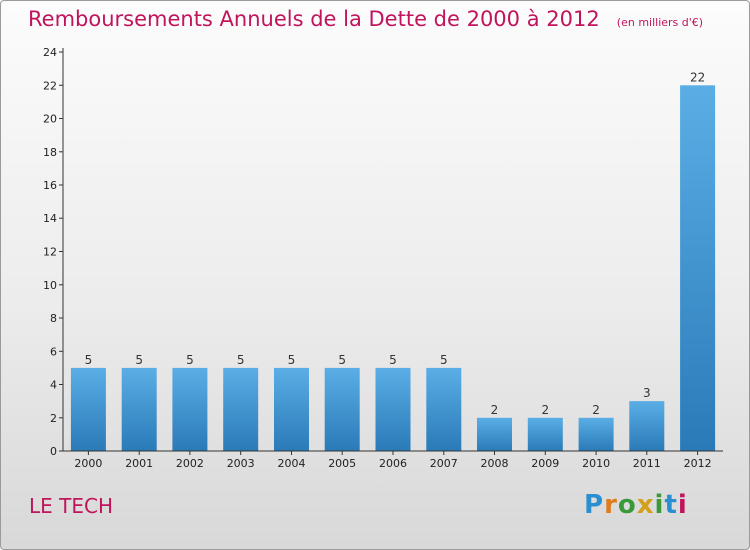  What do you see at coordinates (596, 463) in the screenshot?
I see `x-tick-label-2010: 2010` at bounding box center [596, 463].